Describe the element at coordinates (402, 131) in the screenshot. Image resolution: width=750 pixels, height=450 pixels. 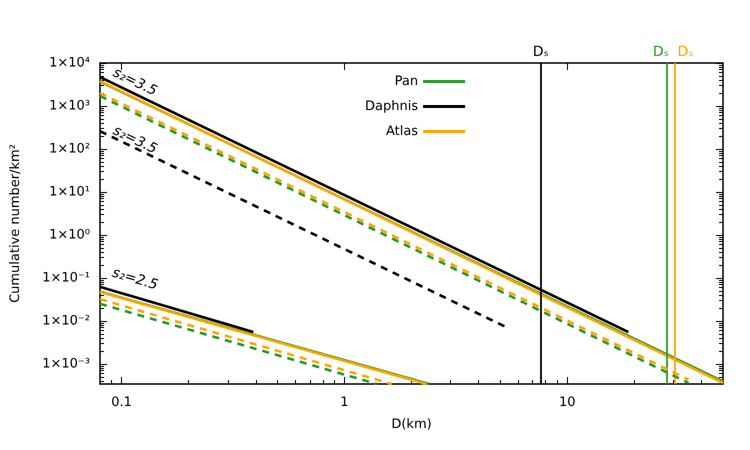
I see `legend-label: Atlas` at that location.